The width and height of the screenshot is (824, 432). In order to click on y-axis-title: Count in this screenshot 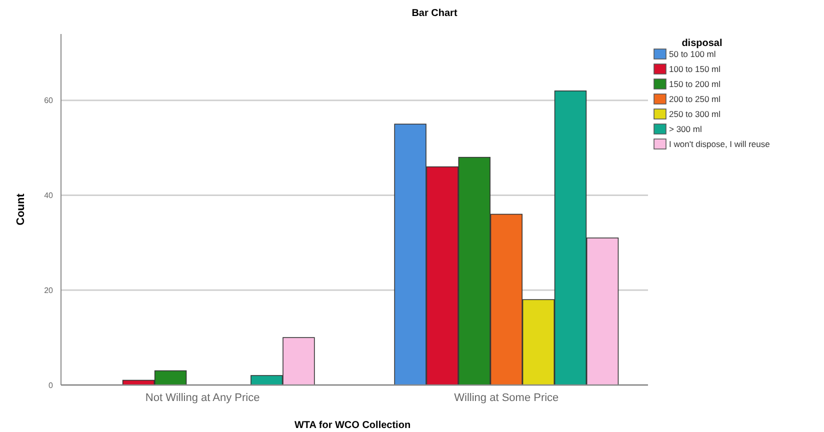, I will do `click(21, 209)`.